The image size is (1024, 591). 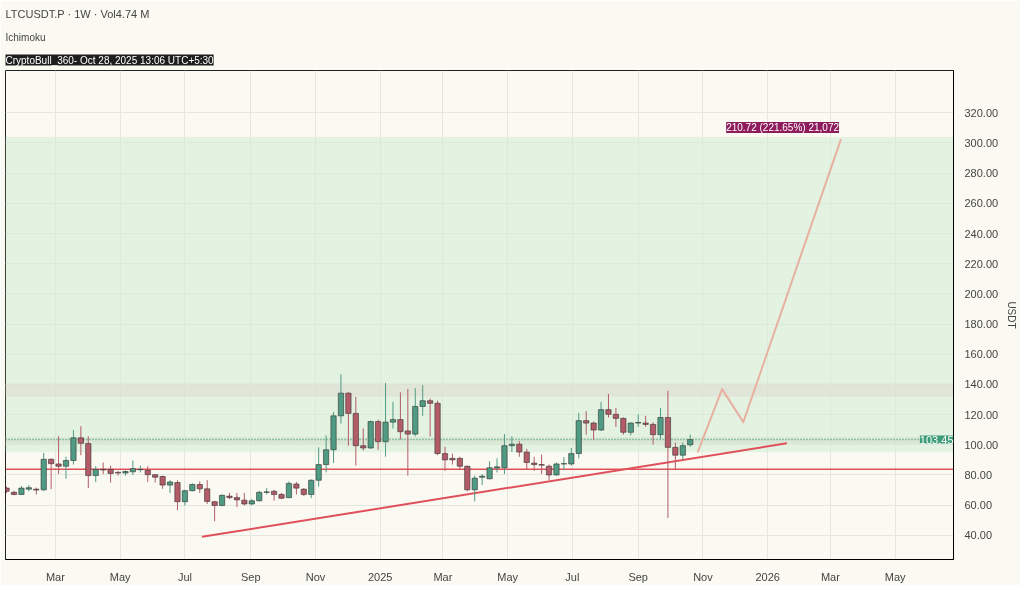 I want to click on y-tick-label: 40.00, so click(x=978, y=535).